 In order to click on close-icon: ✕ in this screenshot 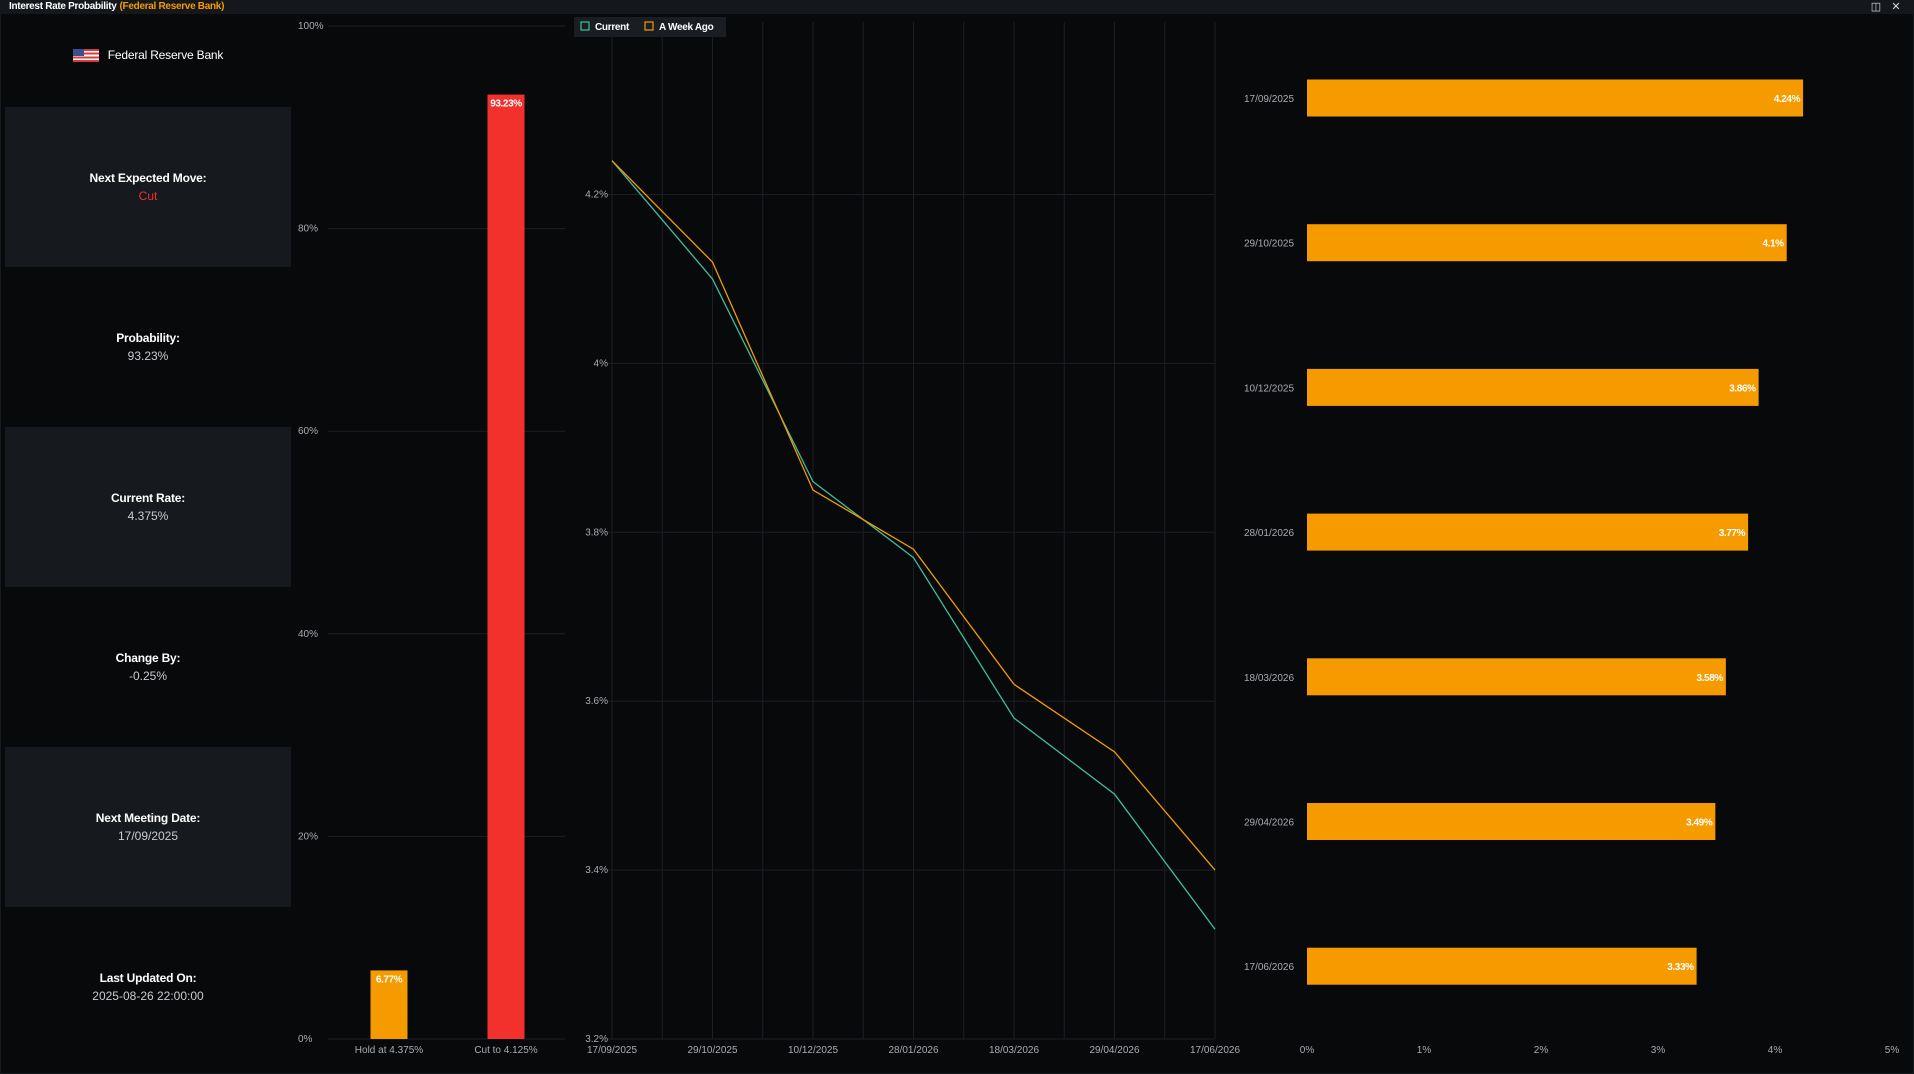, I will do `click(1896, 7)`.